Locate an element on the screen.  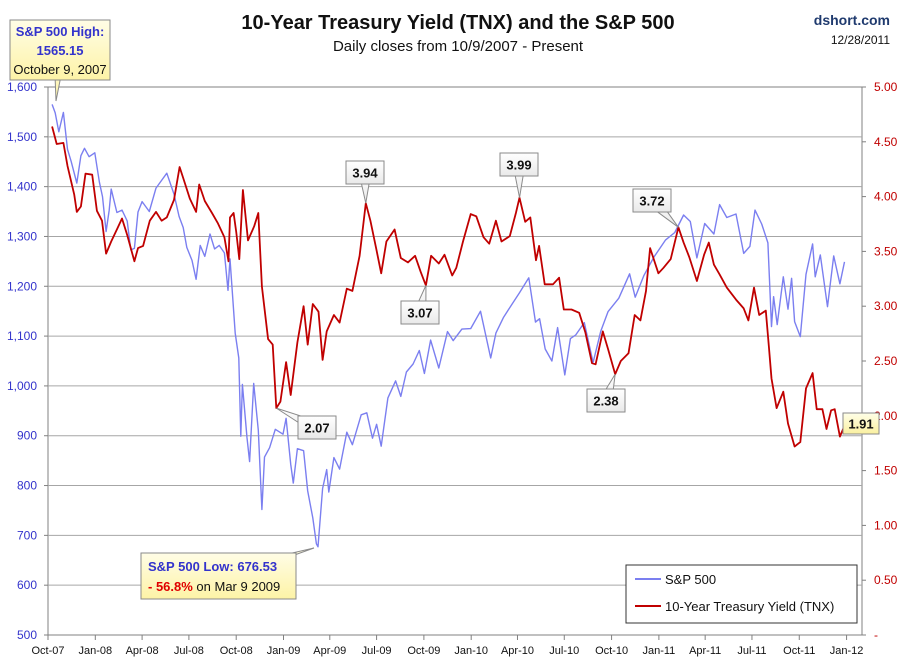
tnx-399-callout-box is located at coordinates (519, 164).